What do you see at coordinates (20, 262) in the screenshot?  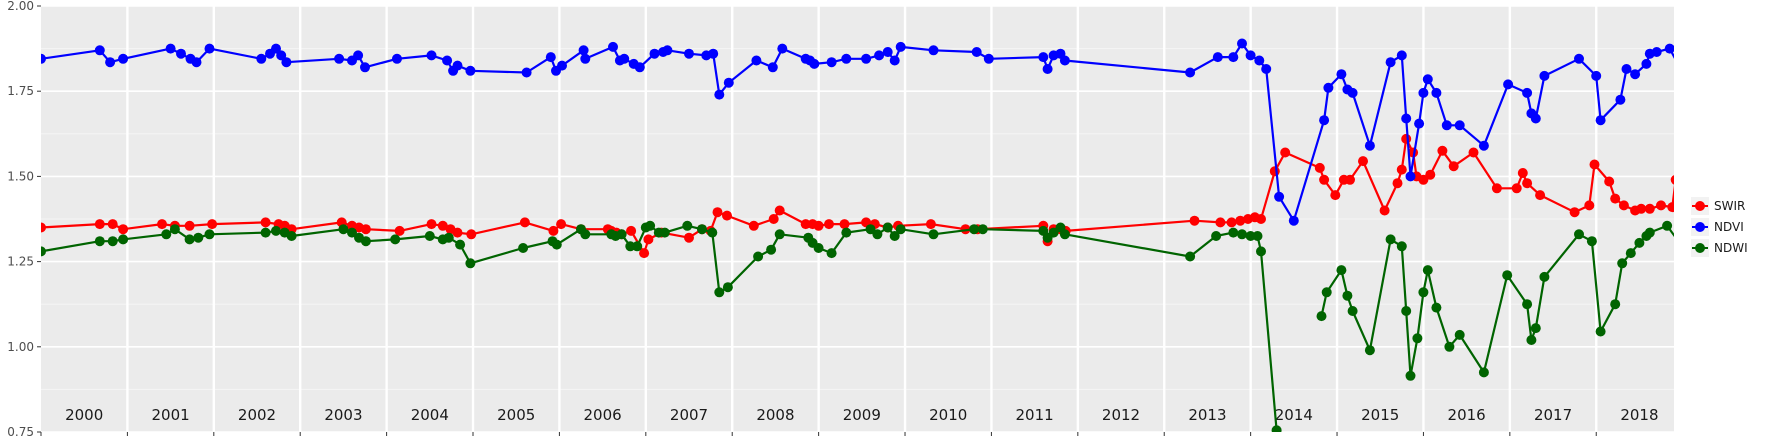 I see `y-tick-label: 1.25` at bounding box center [20, 262].